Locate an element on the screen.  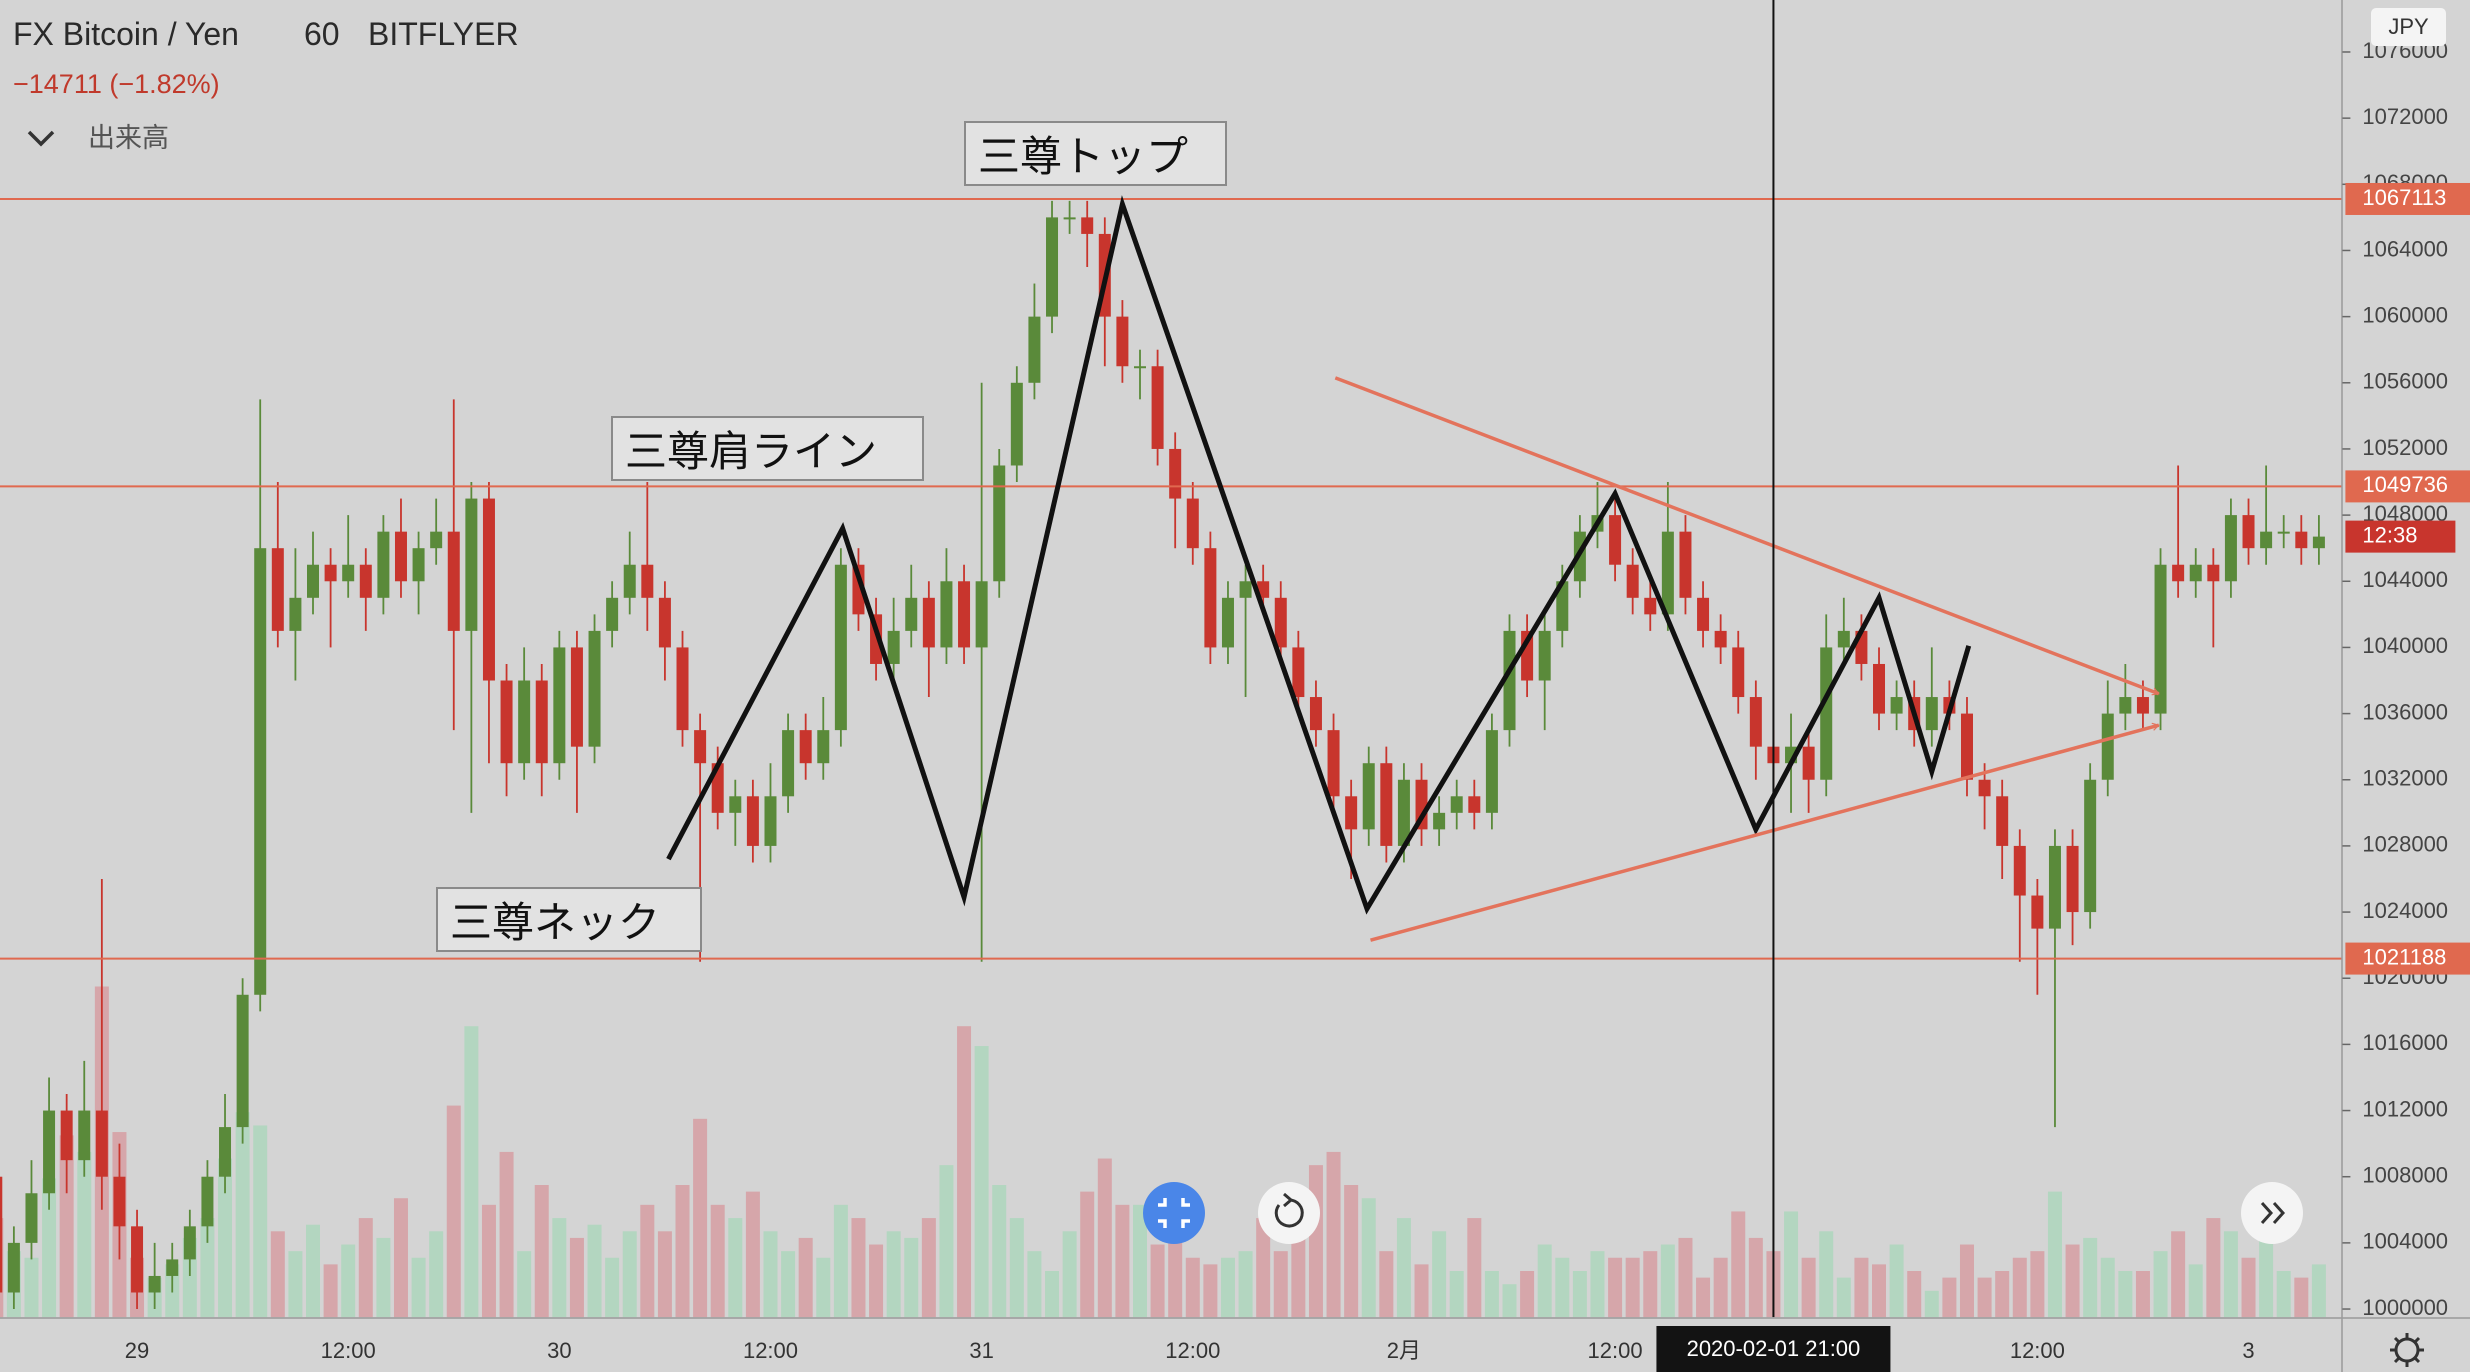
price-label: 1067113 is located at coordinates (2404, 197).